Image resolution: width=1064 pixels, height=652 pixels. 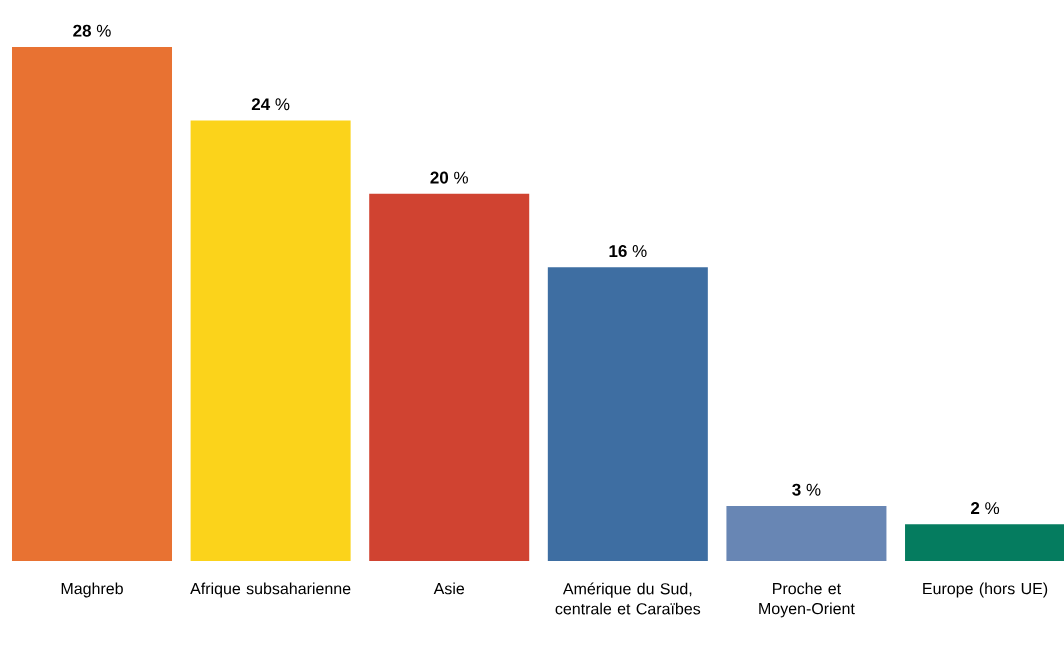 I want to click on data-label: 28 %, so click(x=92, y=30).